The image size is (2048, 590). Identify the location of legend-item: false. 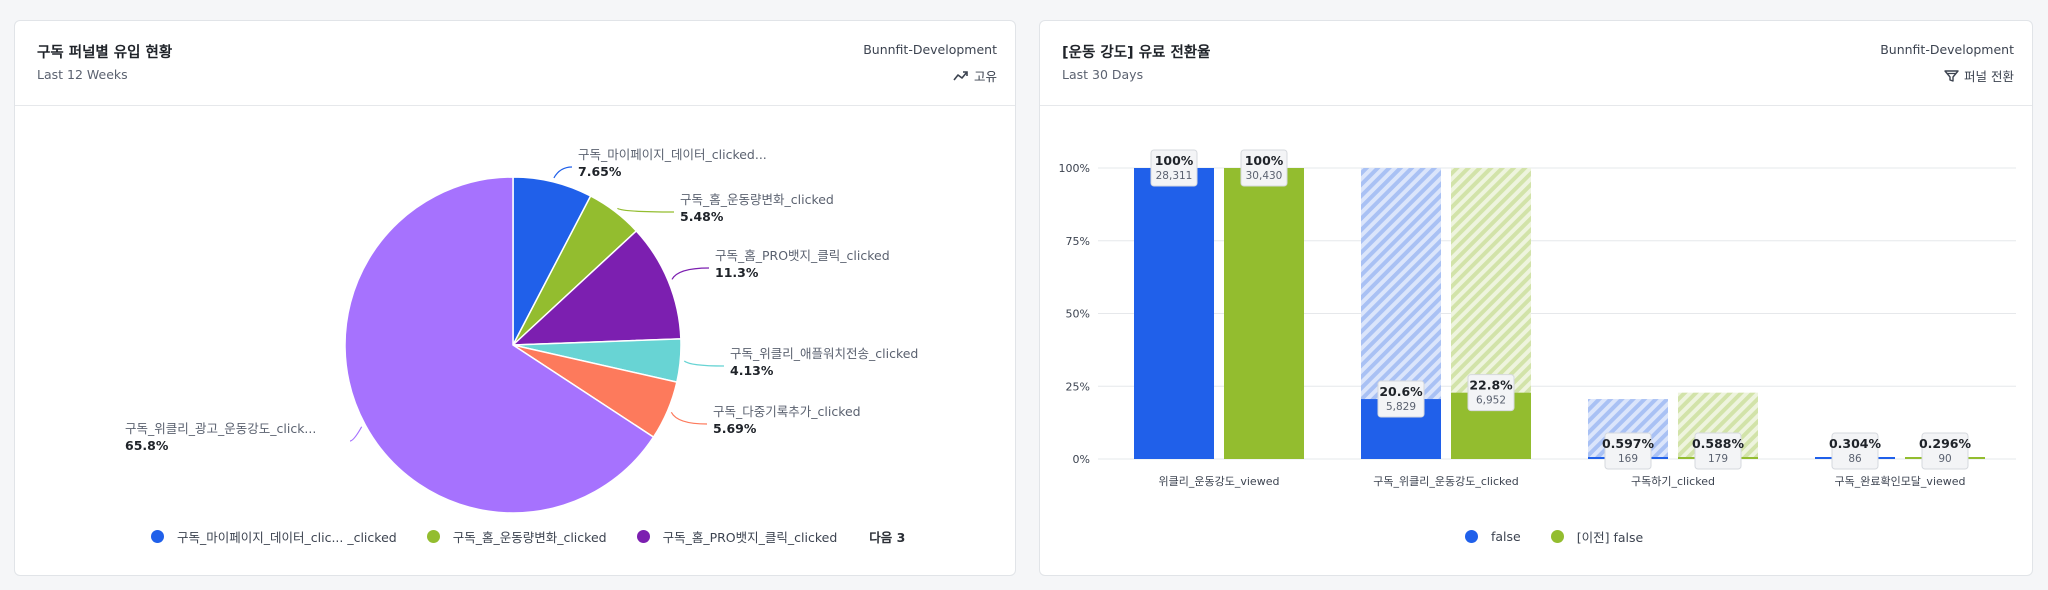
(1493, 536).